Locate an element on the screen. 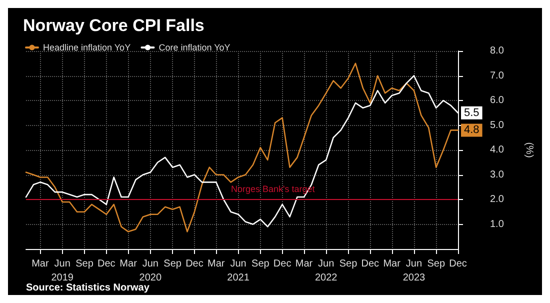 The image size is (550, 303). y-tick-label: 8.0 is located at coordinates (497, 51).